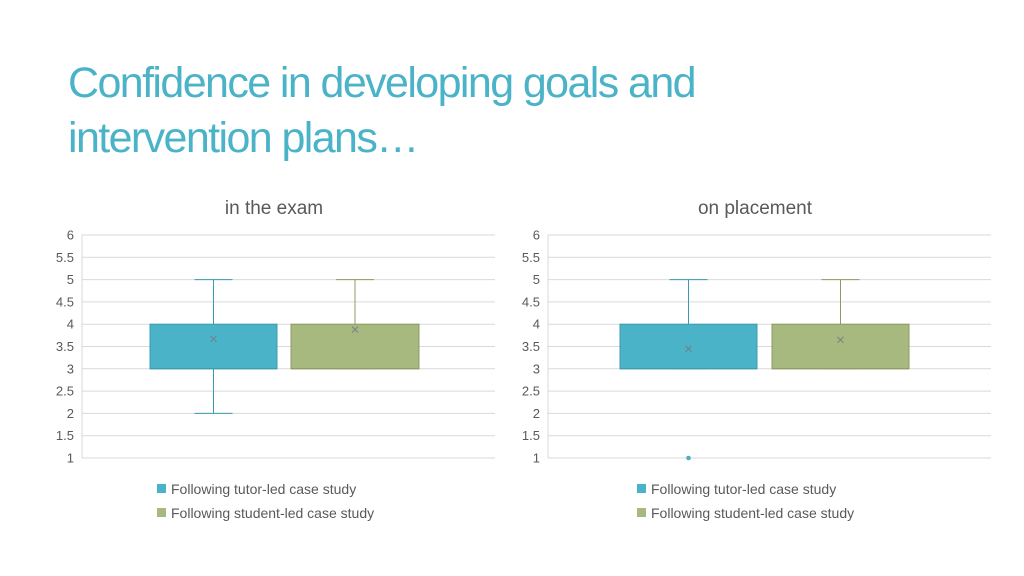 The height and width of the screenshot is (576, 1024). What do you see at coordinates (688, 458) in the screenshot?
I see `outlier-point` at bounding box center [688, 458].